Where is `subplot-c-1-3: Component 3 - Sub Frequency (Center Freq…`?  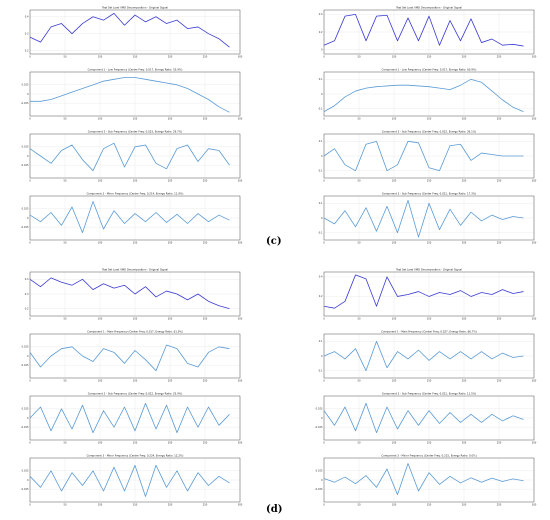
subplot-c-1-3: Component 3 - Sub Frequency (Center Freq… is located at coordinates (427, 218).